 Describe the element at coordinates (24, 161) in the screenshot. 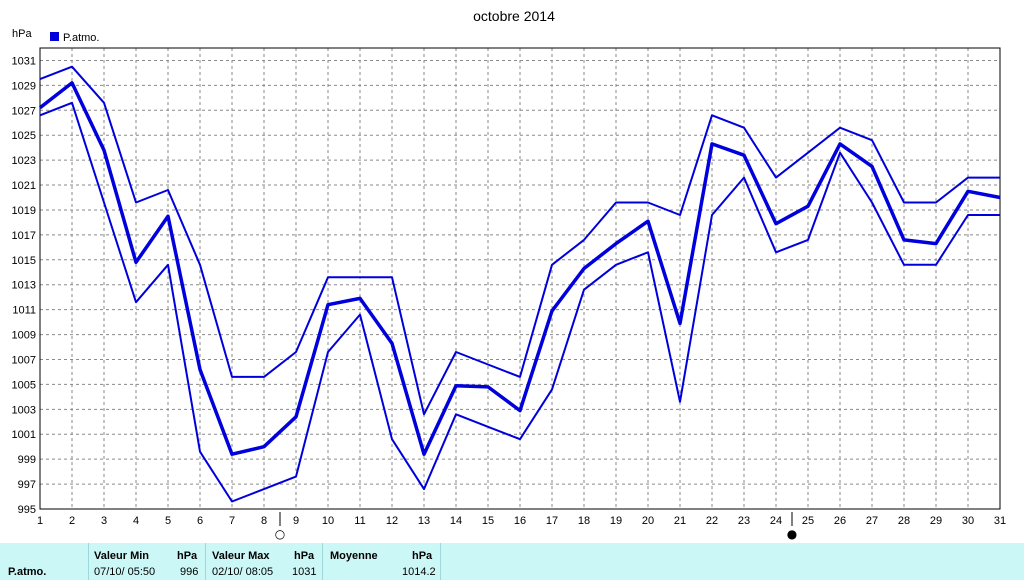

I see `y-tick-label: 1023` at that location.